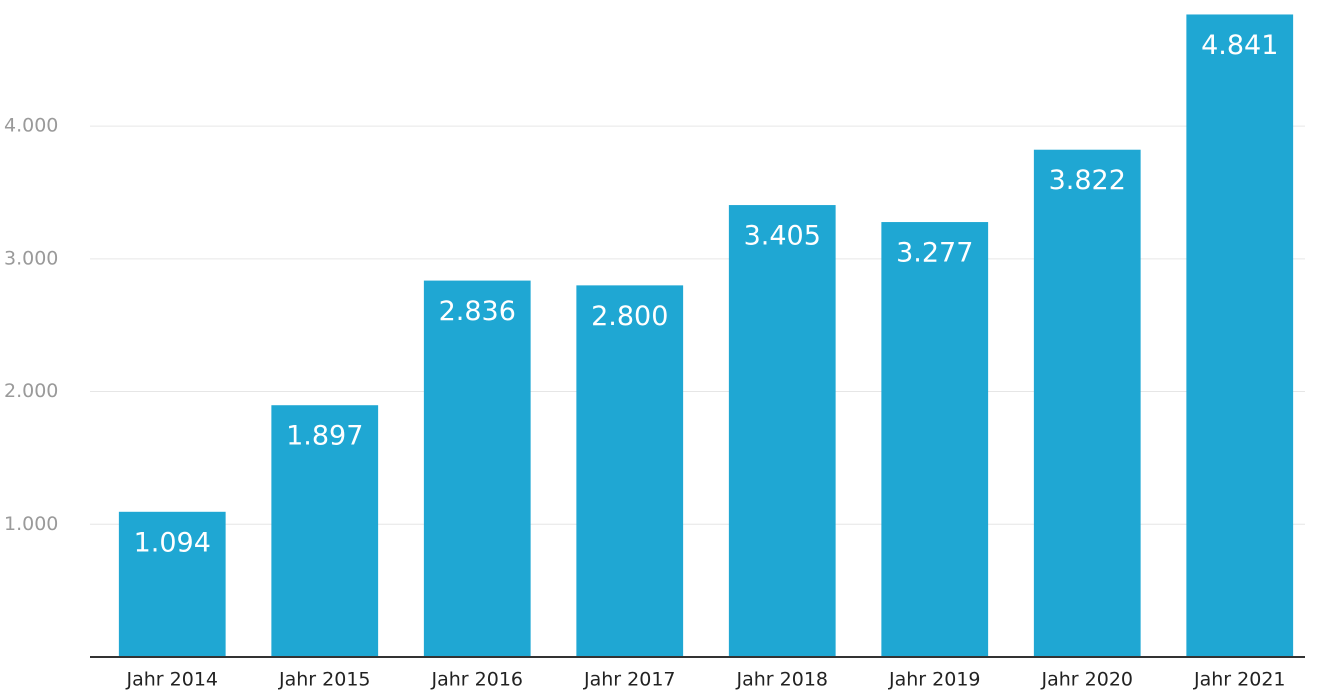 Image resolution: width=1323 pixels, height=690 pixels. I want to click on x-tick-label: Jahr 2018, so click(782, 679).